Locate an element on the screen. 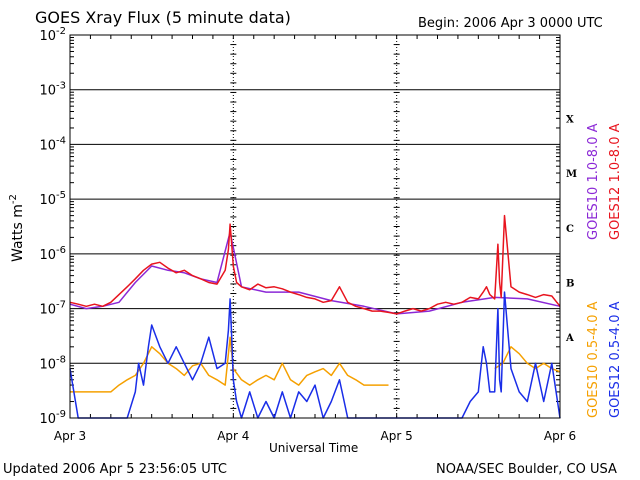  legend-item: GOES10 1.0-8.0 A is located at coordinates (593, 181).